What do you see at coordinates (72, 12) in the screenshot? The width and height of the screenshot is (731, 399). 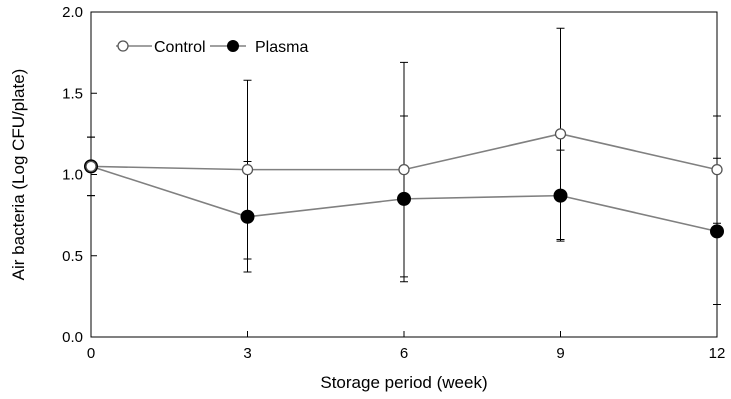 I see `y-tick-label: 2.0` at bounding box center [72, 12].